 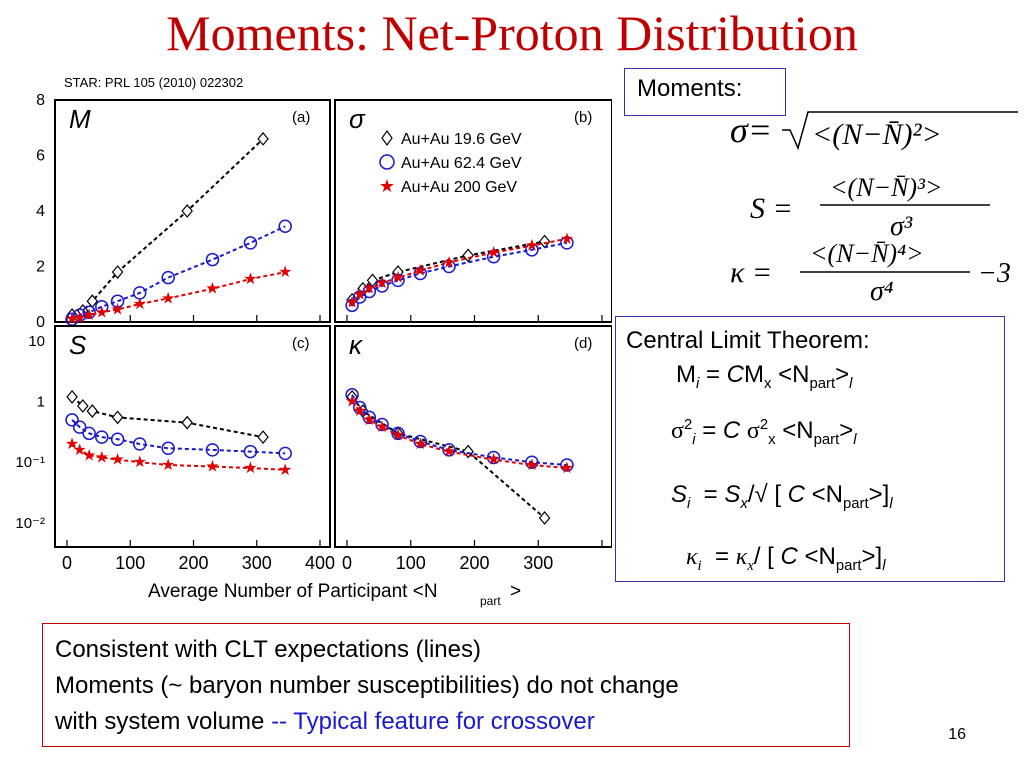 I want to click on y-tick-label: 10, so click(x=36, y=341).